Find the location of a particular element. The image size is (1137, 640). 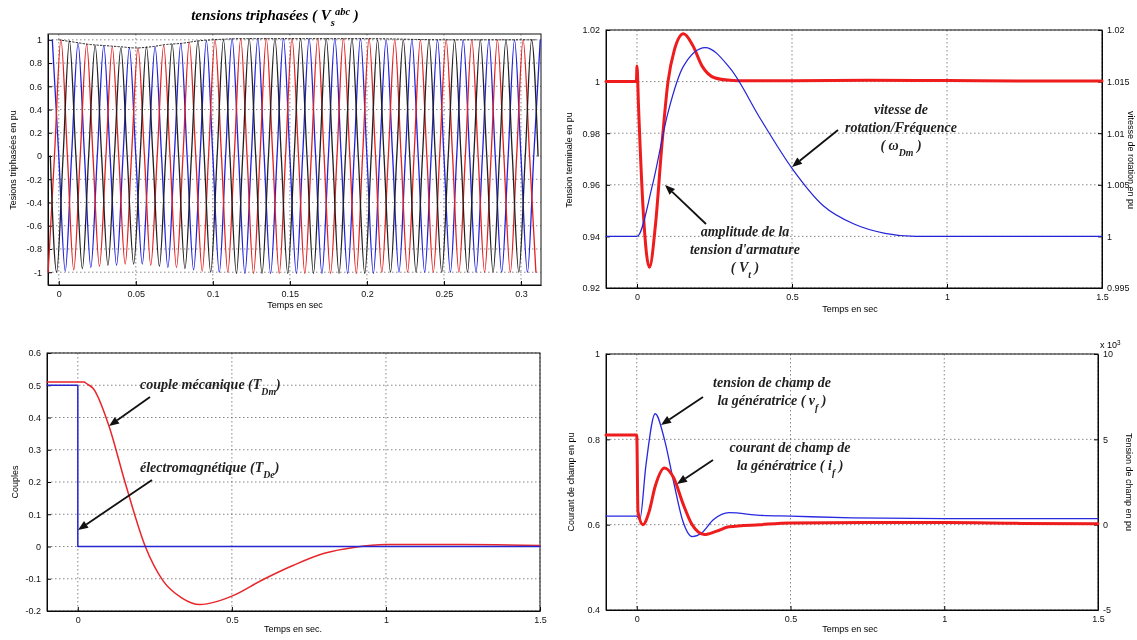

annotation: courant de champ de la génératrice ( i$_{f}$ ) is located at coordinates (790, 459).